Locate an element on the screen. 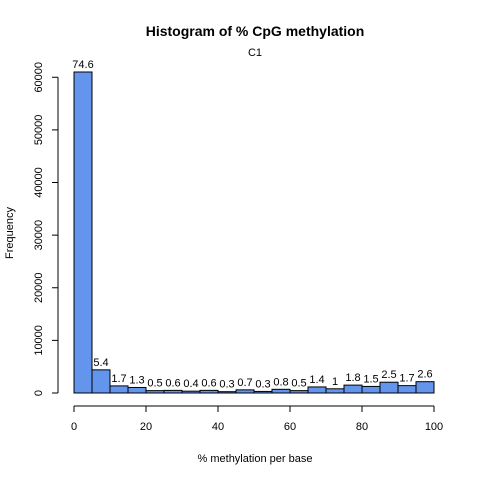 This screenshot has height=480, width=480. bar-data-label: 1.5 is located at coordinates (370, 379).